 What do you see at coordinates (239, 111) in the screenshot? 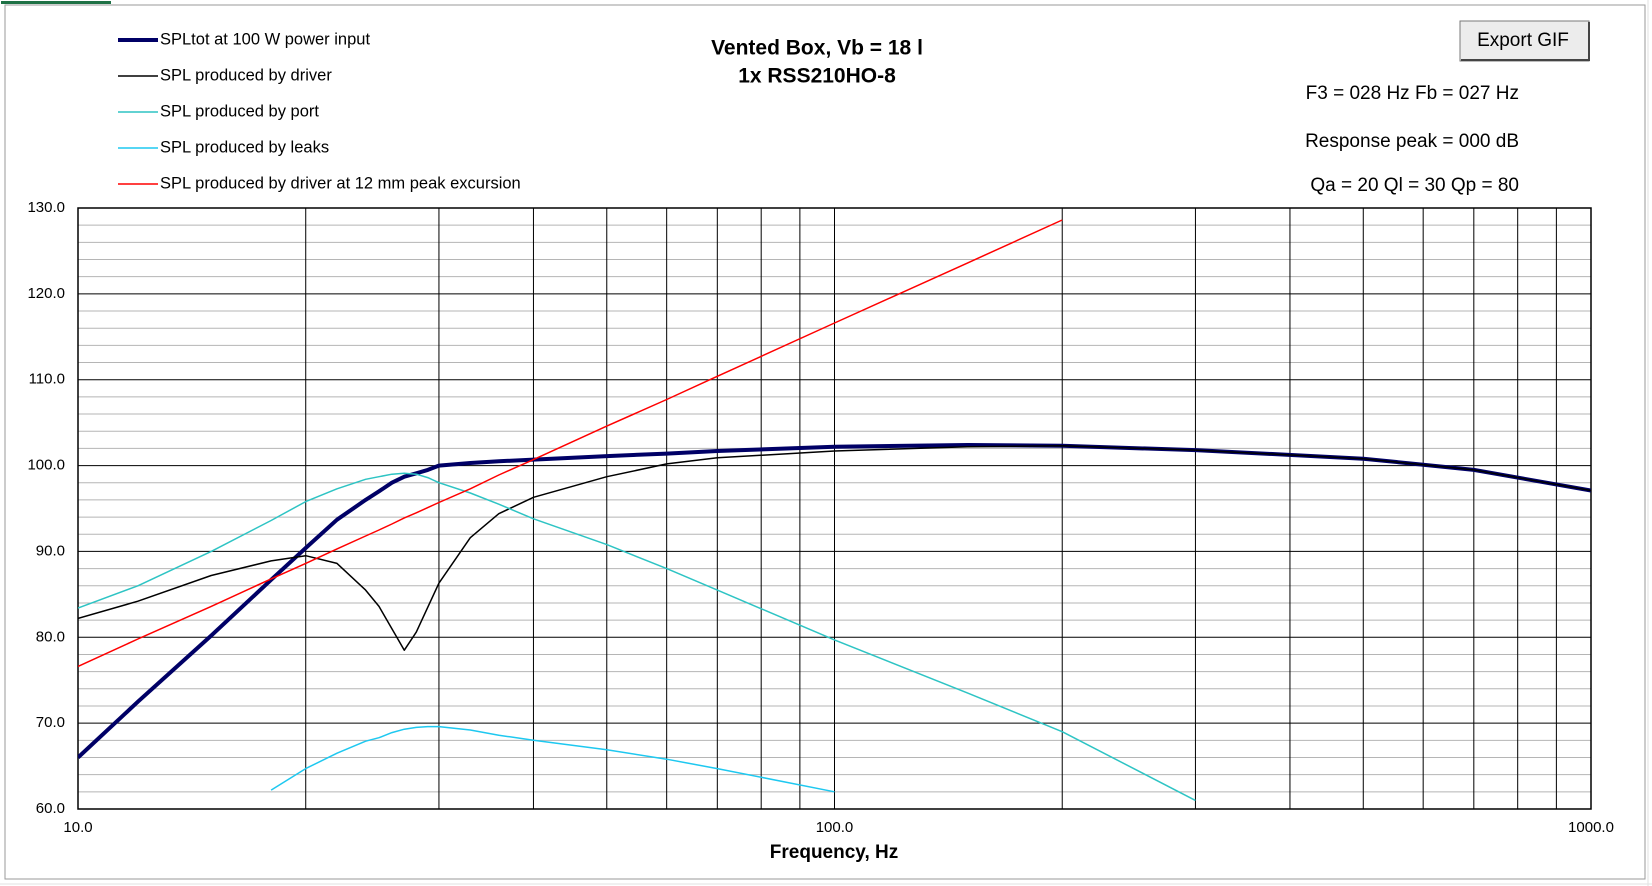
I see `legend-label: SPL produced by port` at bounding box center [239, 111].